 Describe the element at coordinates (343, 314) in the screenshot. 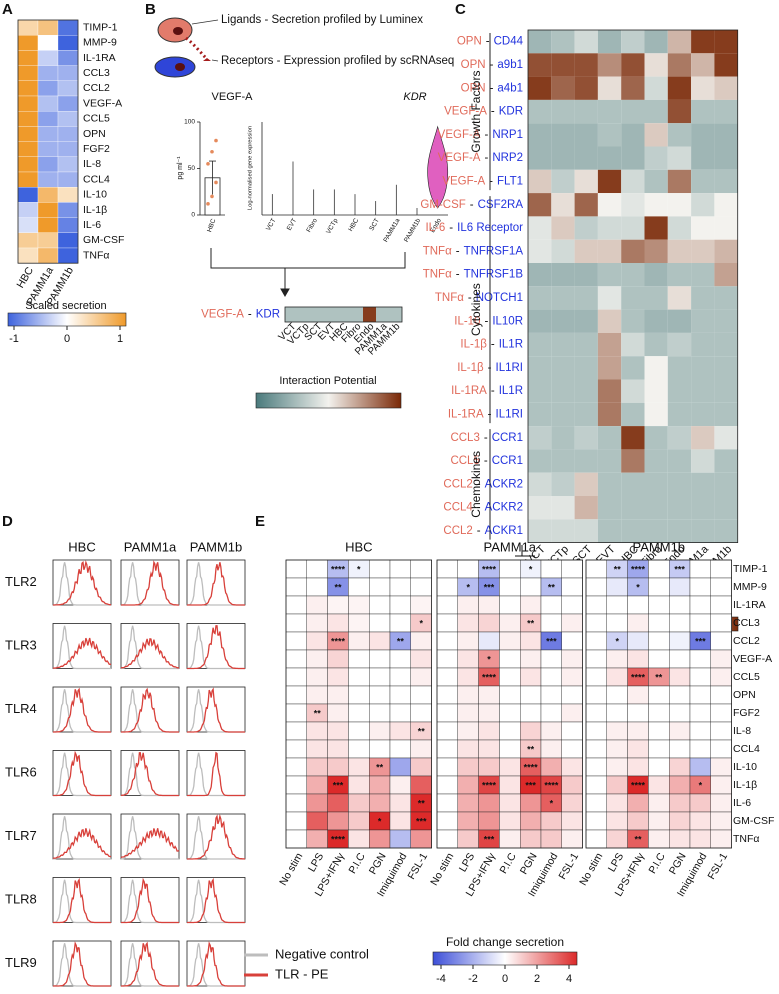

I see `strip-border` at that location.